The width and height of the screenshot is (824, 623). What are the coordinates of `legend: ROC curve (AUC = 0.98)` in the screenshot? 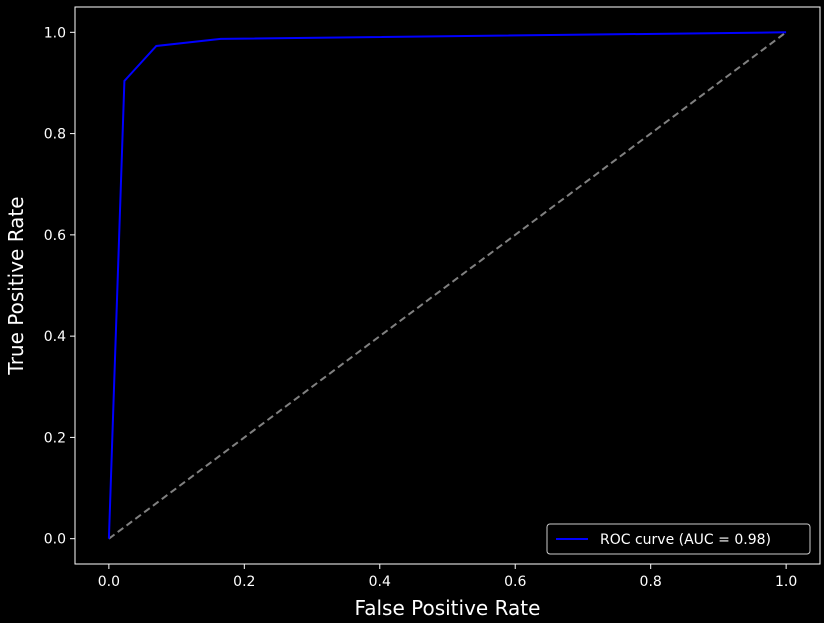 It's located at (678, 539).